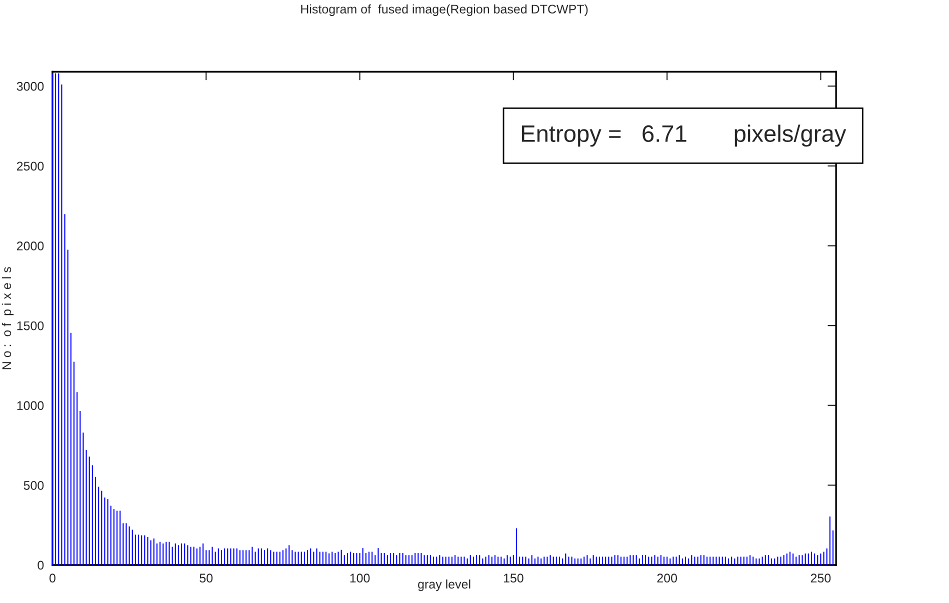  Describe the element at coordinates (52, 578) in the screenshot. I see `x-tick-label: 0` at that location.